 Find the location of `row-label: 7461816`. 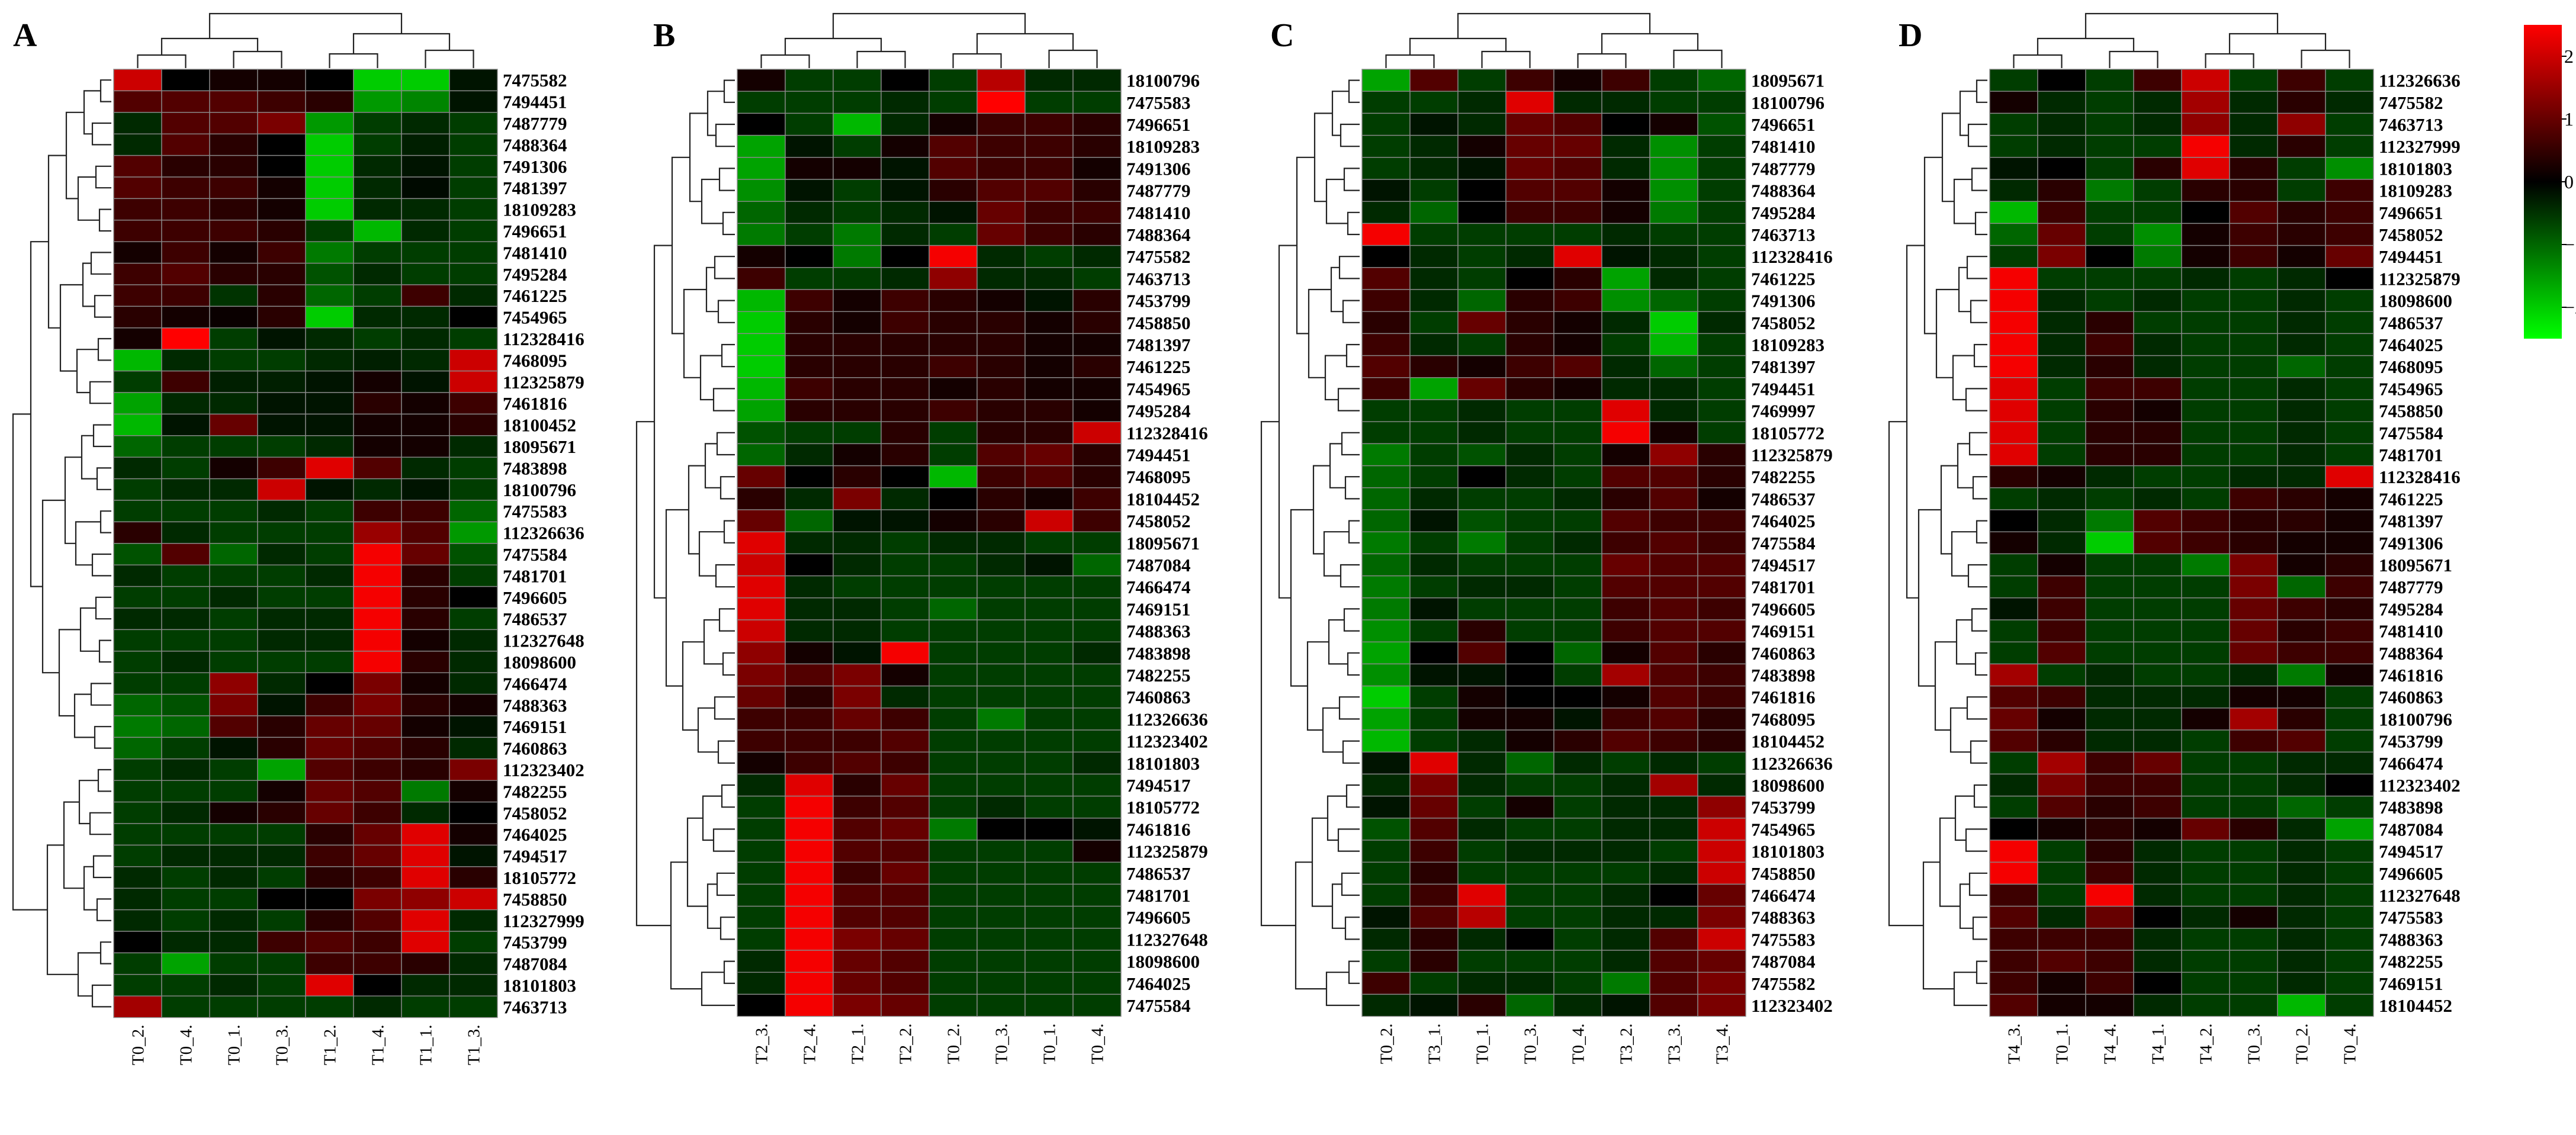

row-label: 7461816 is located at coordinates (2411, 675).